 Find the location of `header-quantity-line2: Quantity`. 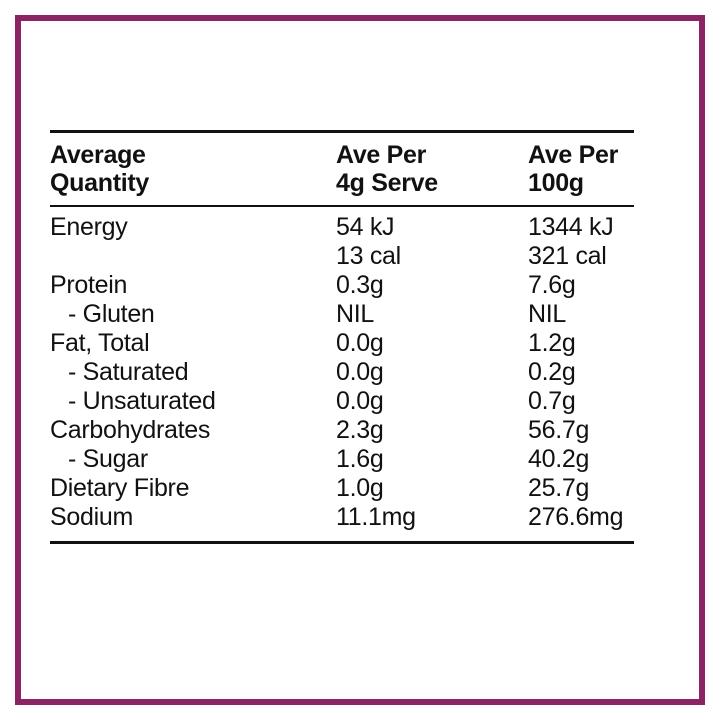

header-quantity-line2: Quantity is located at coordinates (99, 183).